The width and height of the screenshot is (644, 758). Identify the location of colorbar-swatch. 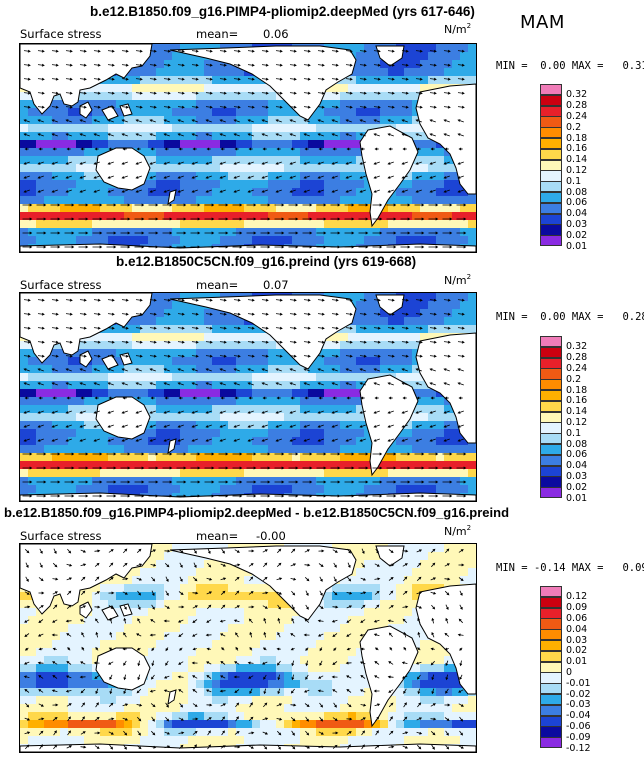
(551, 219).